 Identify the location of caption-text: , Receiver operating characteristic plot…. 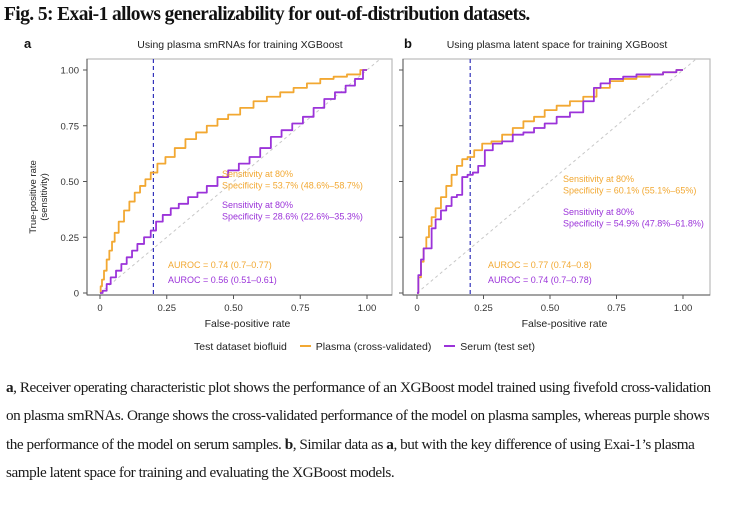
(358, 416).